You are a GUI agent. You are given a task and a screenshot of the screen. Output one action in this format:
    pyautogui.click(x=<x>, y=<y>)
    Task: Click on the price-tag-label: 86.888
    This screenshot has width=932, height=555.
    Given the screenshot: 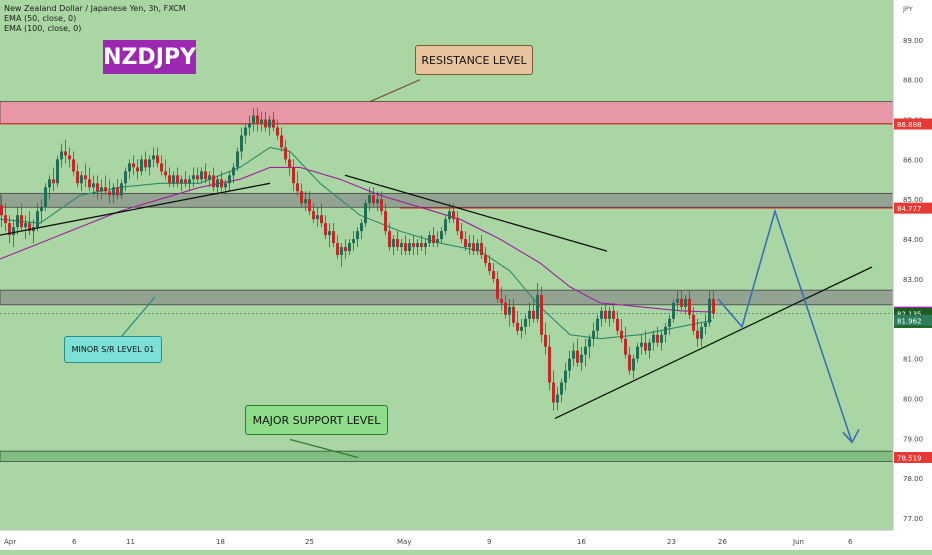 What is the action you would take?
    pyautogui.click(x=909, y=125)
    